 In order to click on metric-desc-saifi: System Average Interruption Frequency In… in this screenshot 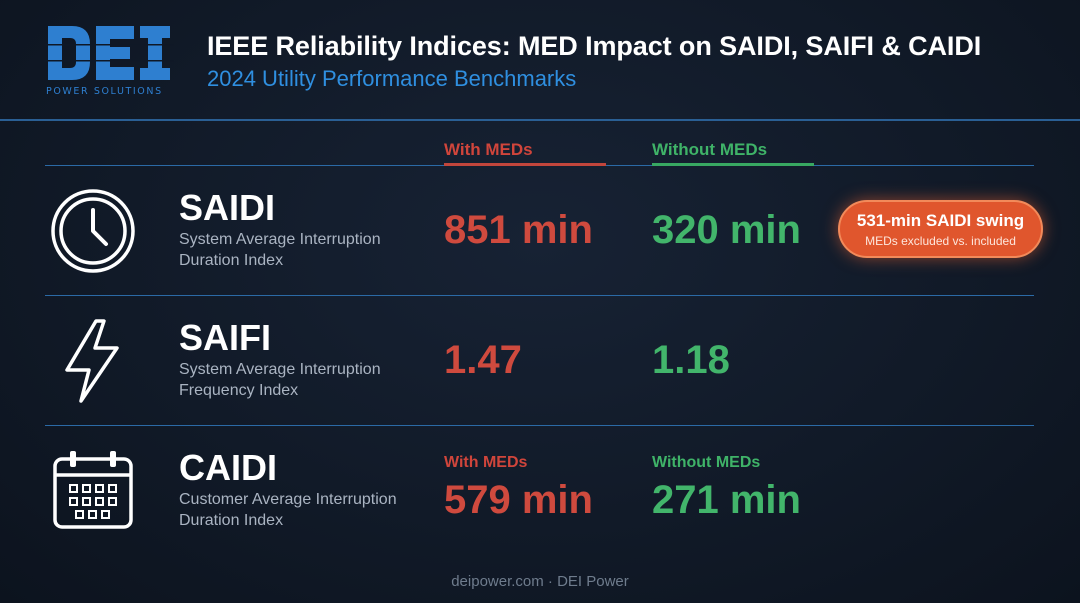, I will do `click(280, 380)`.